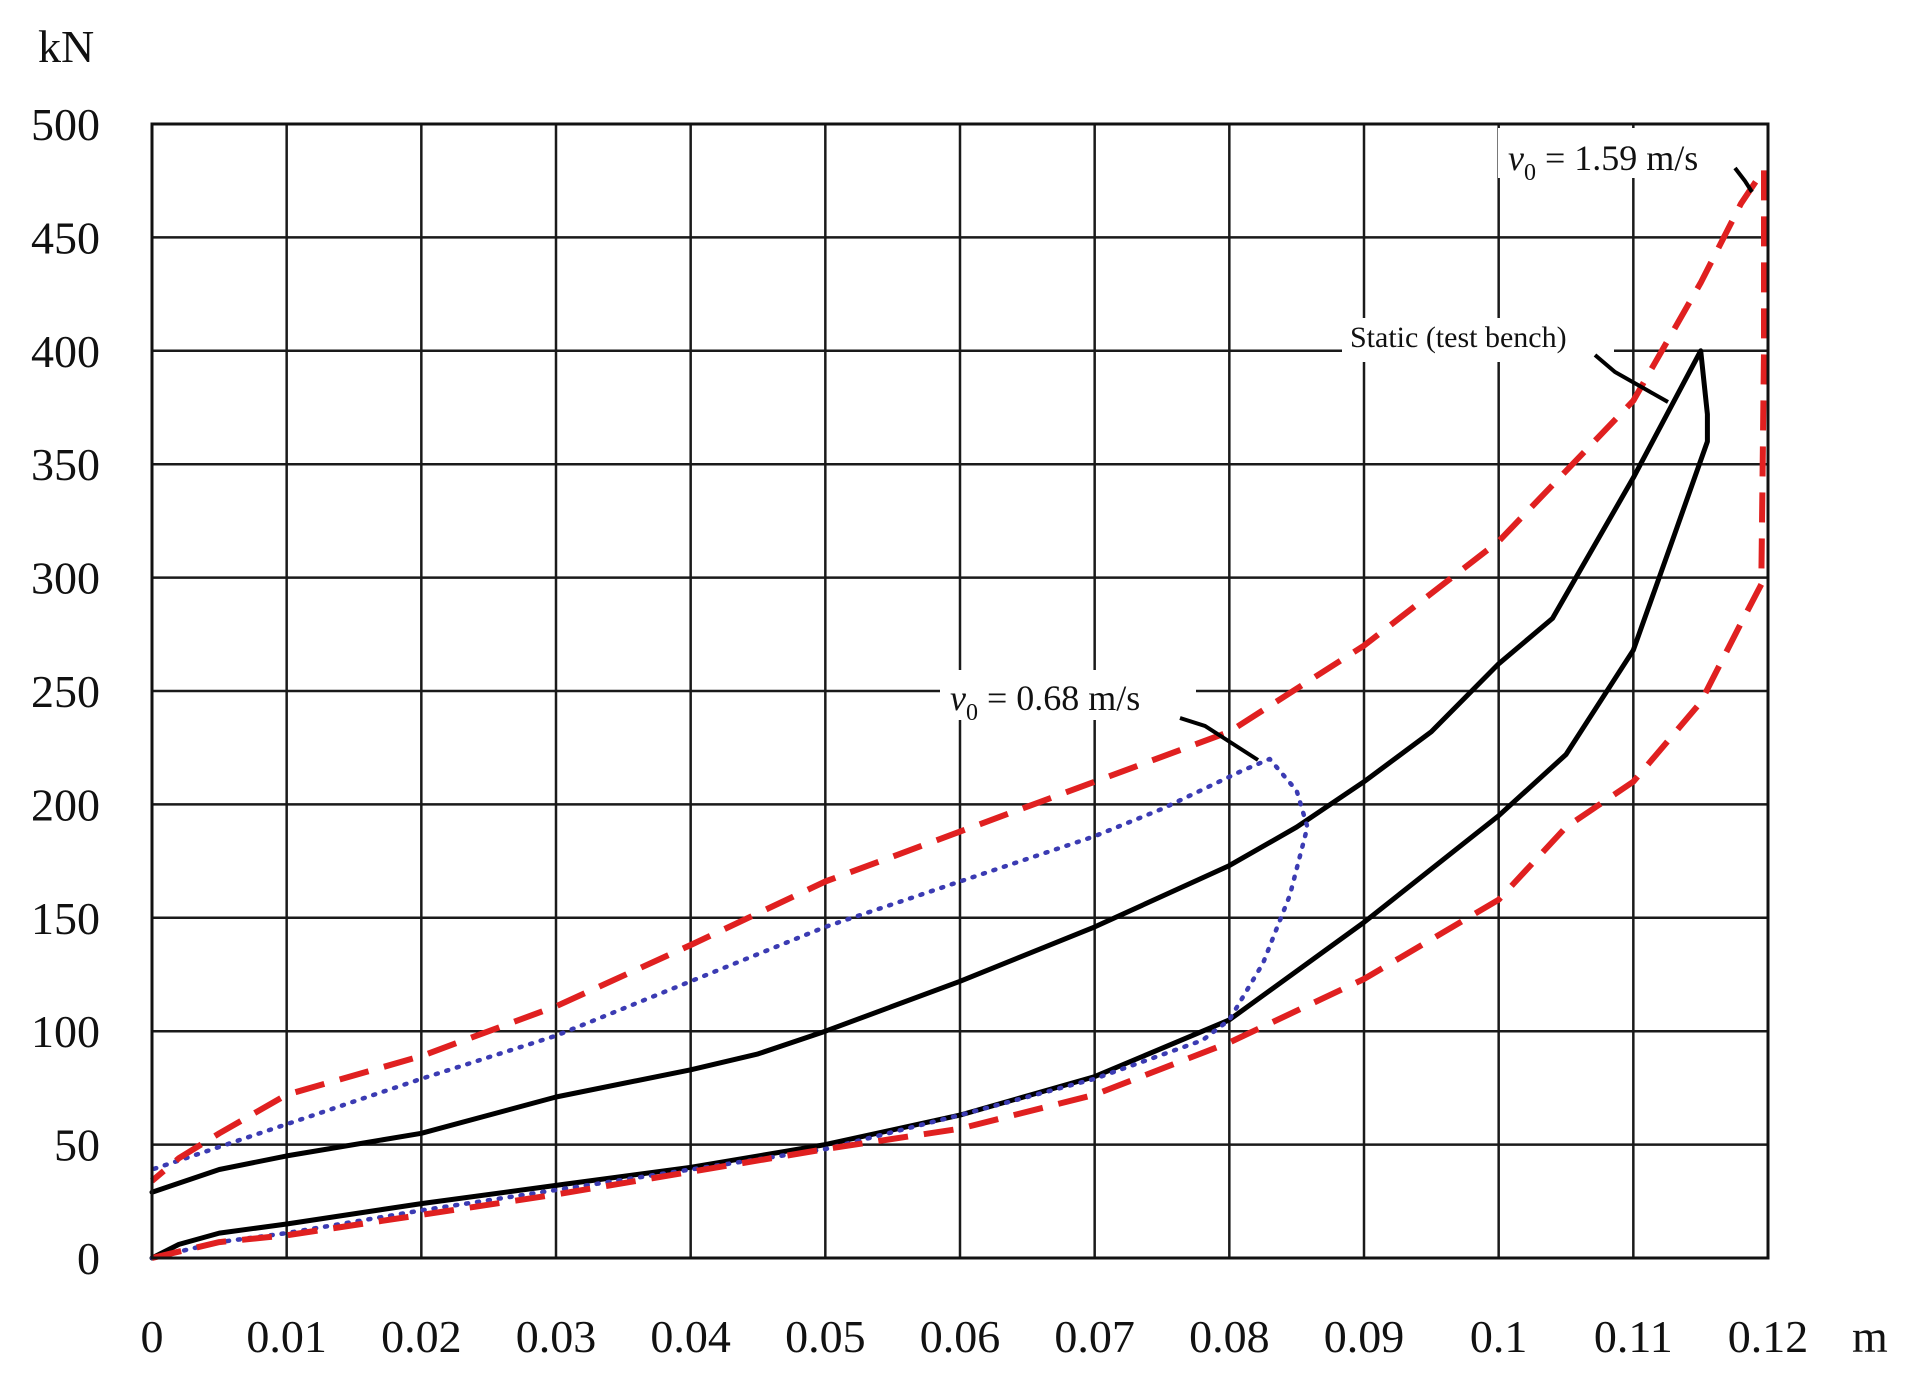  I want to click on x-tick-label: 0.02, so click(421, 1336).